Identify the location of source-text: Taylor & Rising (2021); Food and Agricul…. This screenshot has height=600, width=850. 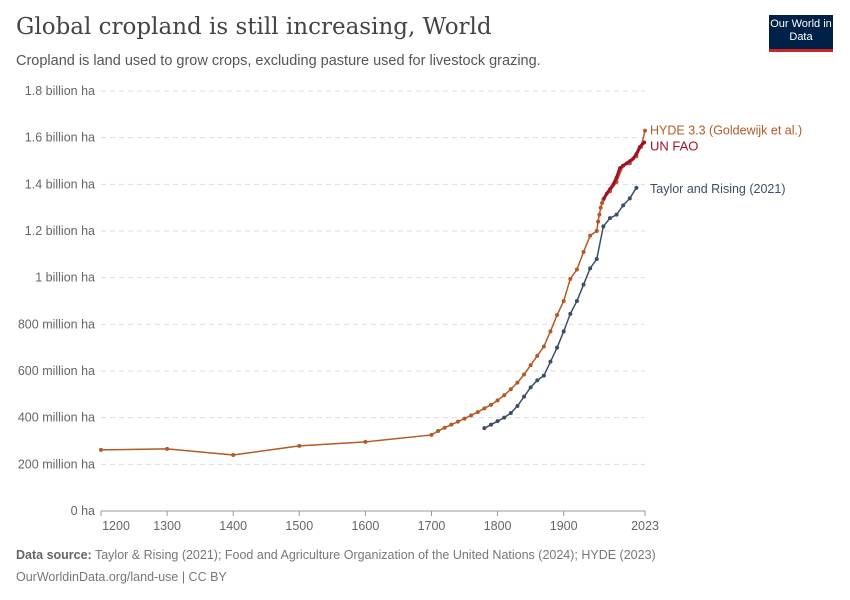
(375, 555).